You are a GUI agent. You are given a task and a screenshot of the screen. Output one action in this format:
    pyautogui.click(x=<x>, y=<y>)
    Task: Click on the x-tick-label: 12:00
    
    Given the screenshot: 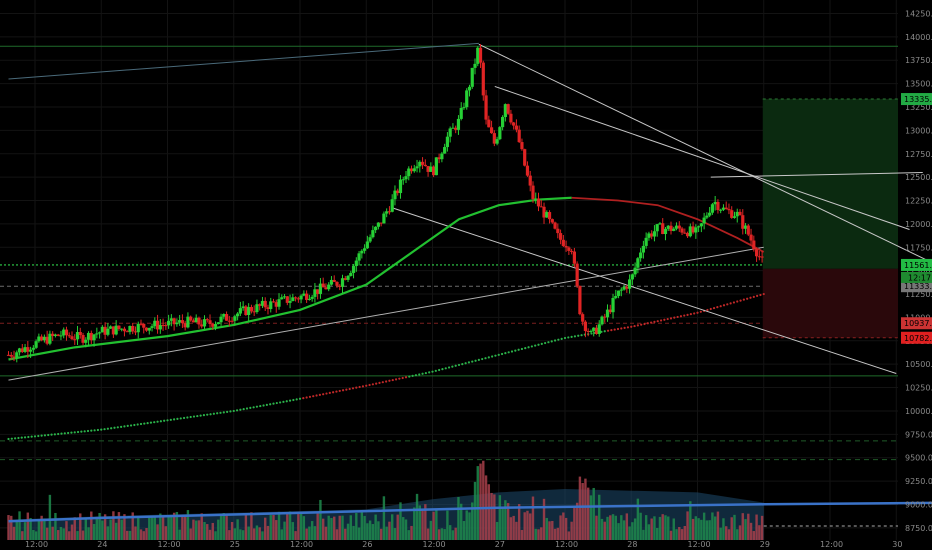 What is the action you would take?
    pyautogui.click(x=831, y=544)
    